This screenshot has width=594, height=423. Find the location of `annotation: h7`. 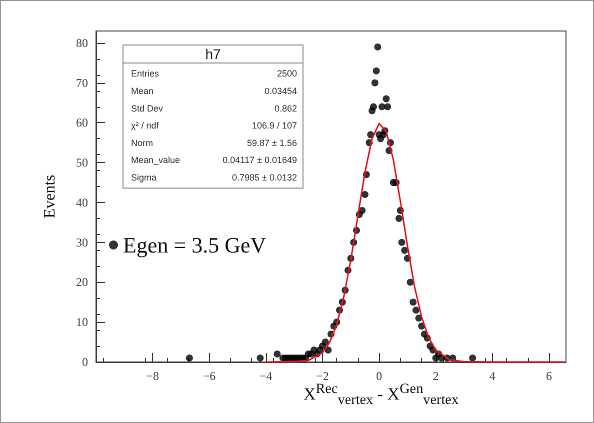

annotation: h7 is located at coordinates (213, 54).